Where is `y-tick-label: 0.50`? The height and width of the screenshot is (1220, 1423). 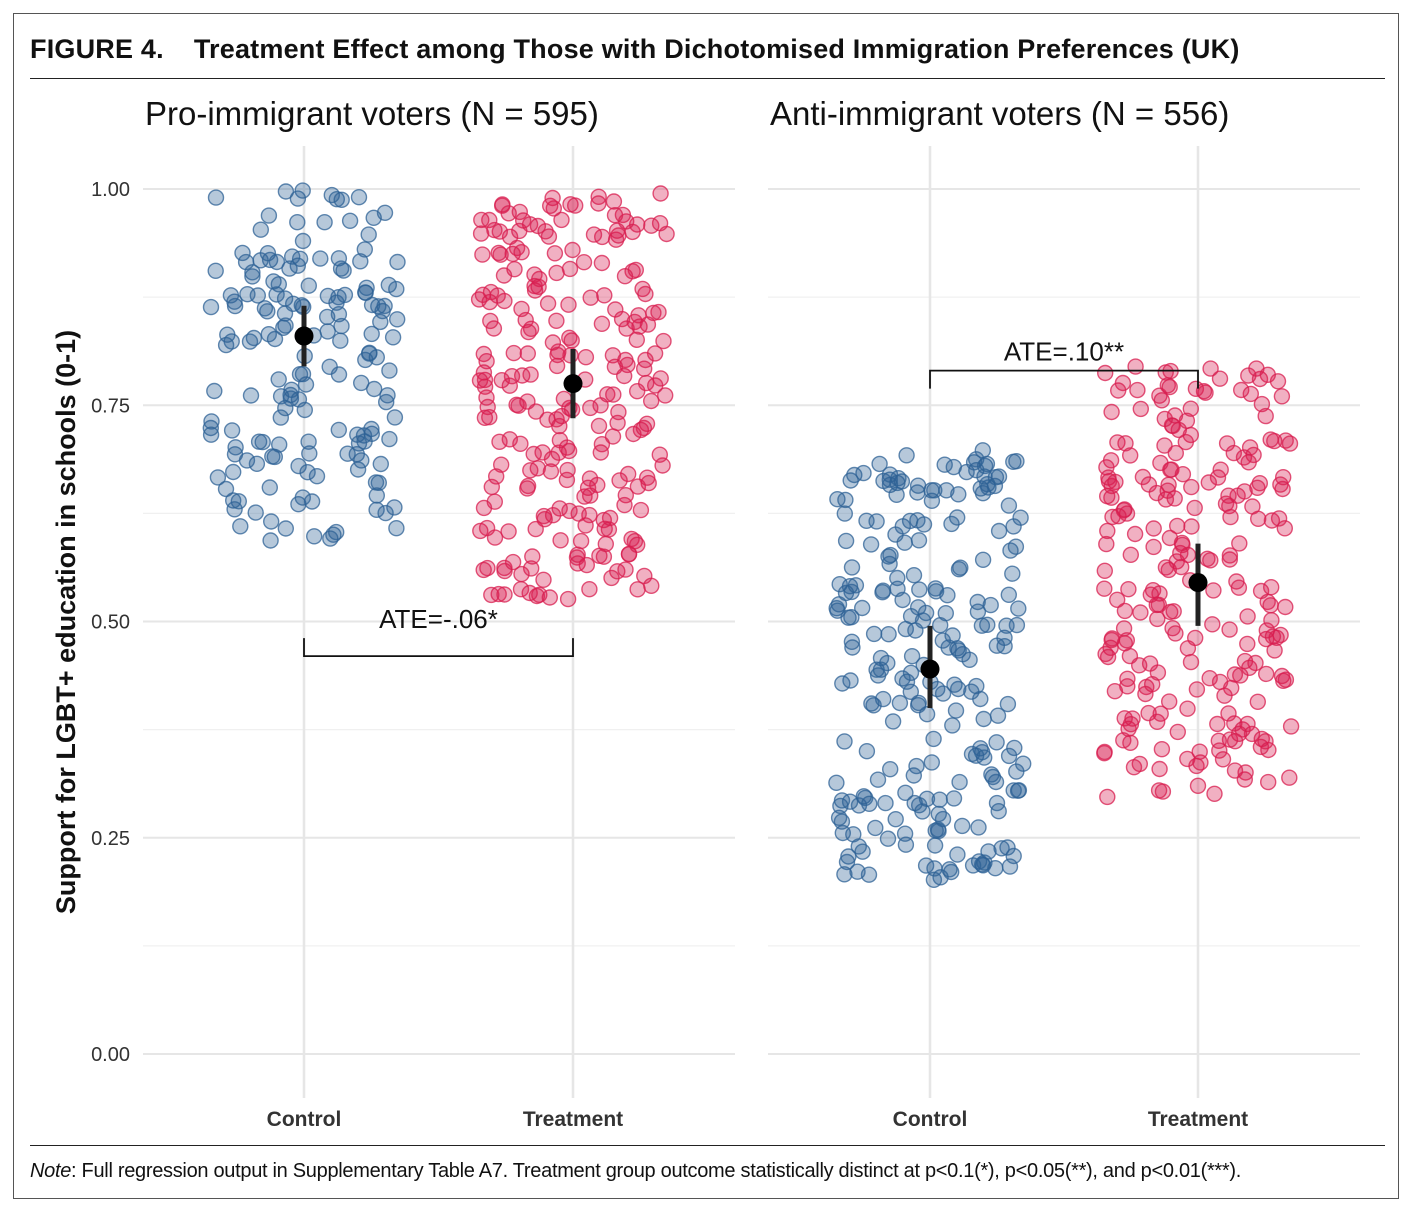 y-tick-label: 0.50 is located at coordinates (110, 623).